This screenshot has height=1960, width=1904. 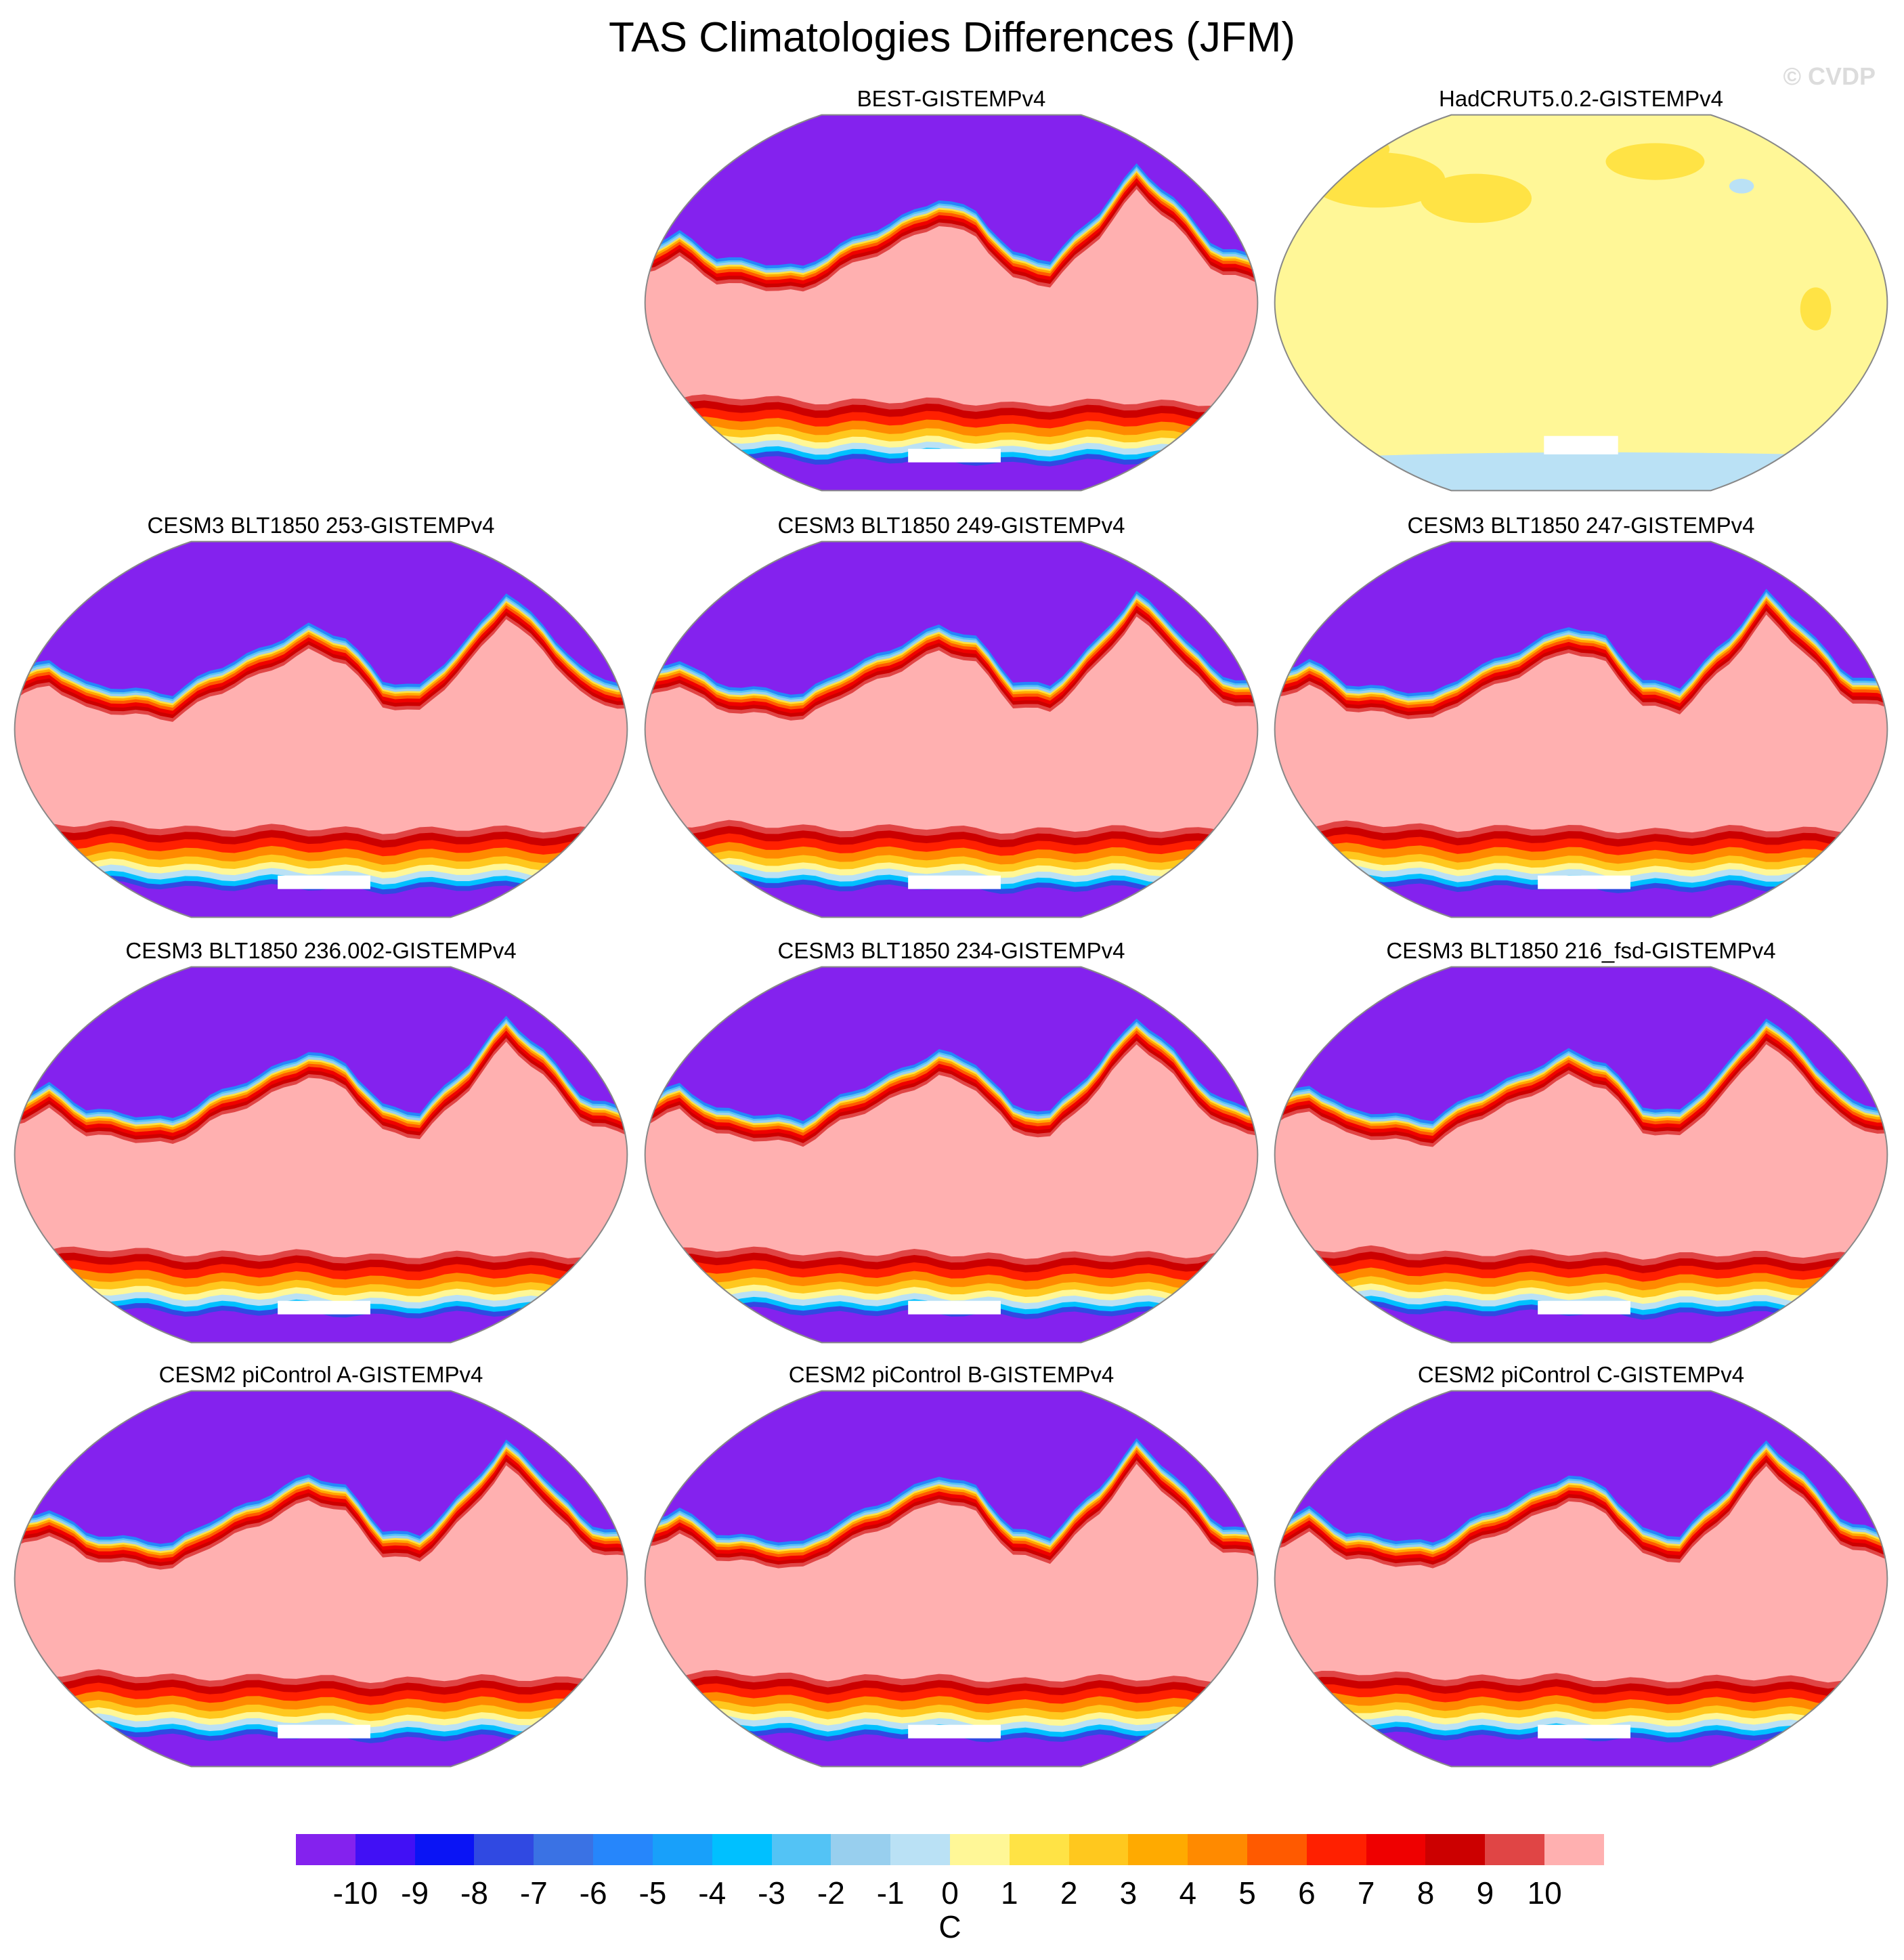 I want to click on colorbar-tick-label: -2, so click(x=831, y=1893).